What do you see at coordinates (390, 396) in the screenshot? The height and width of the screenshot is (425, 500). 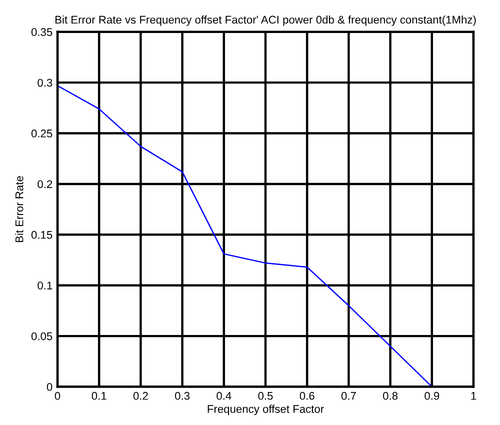 I see `x-tick-label: 0.8` at bounding box center [390, 396].